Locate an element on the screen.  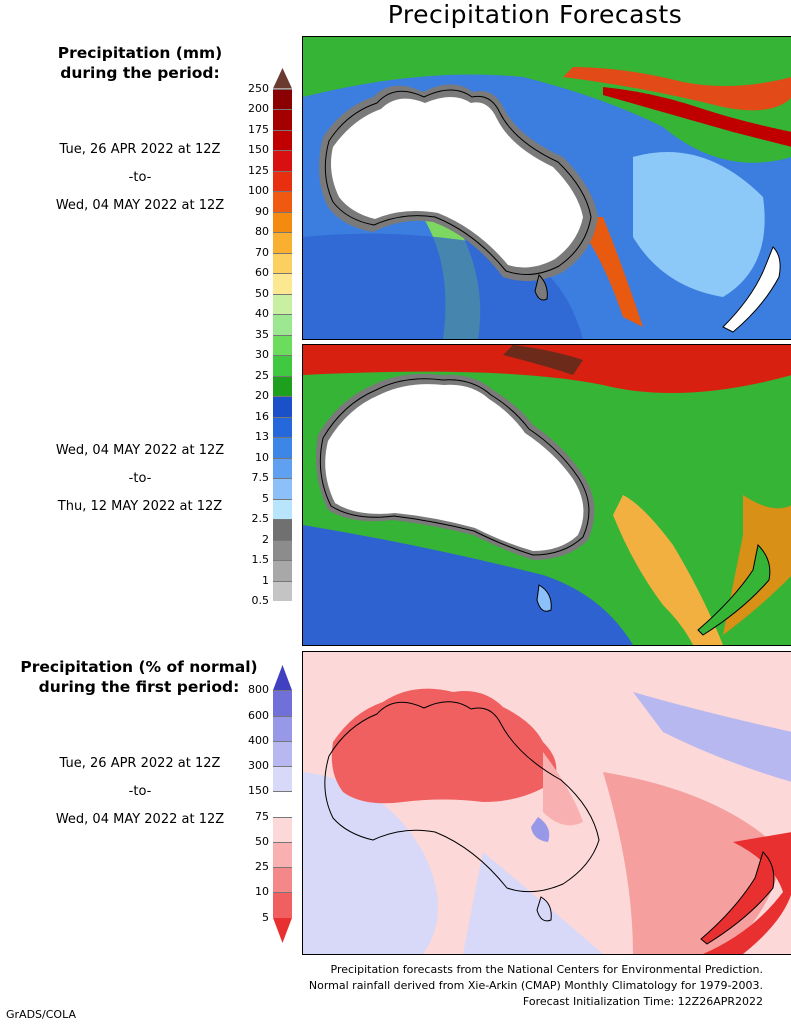
period2-sep: -to- is located at coordinates (140, 478).